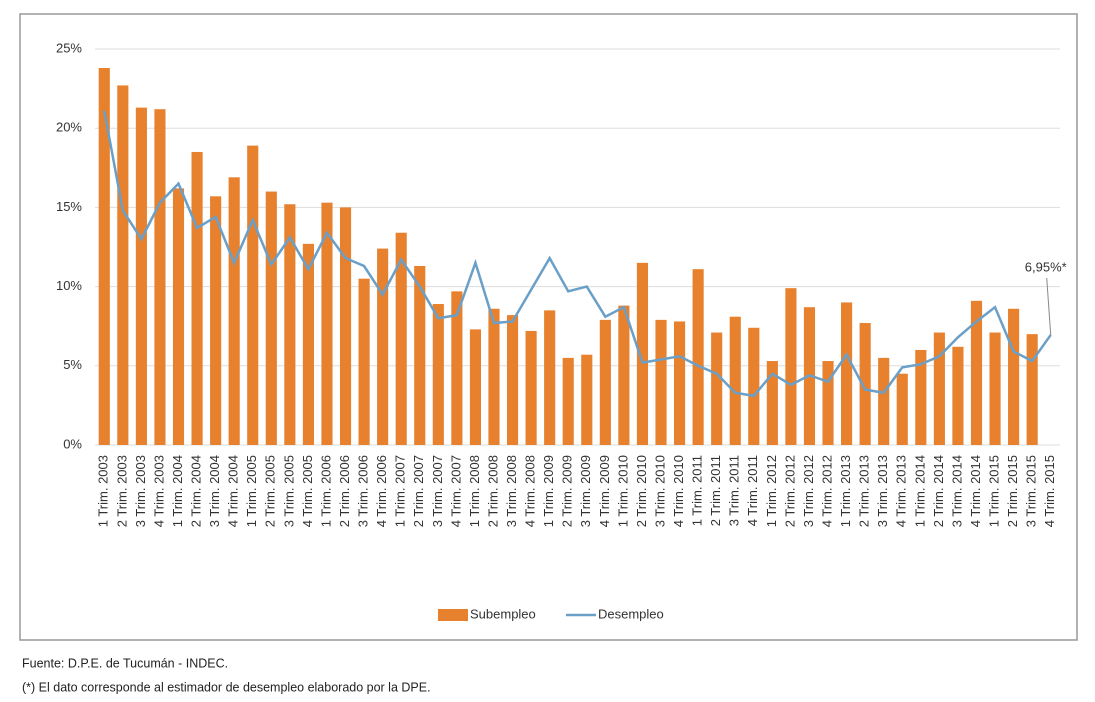 This screenshot has width=1095, height=702. Describe the element at coordinates (325, 491) in the screenshot. I see `x-tick-label: 1 Trim. 2006` at that location.